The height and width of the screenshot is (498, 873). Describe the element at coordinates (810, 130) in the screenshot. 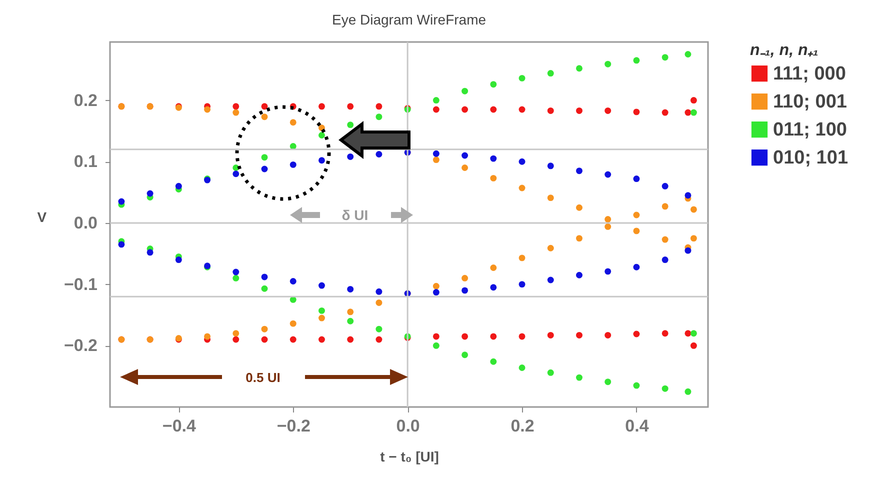

I see `legend-label: 011; 100` at that location.